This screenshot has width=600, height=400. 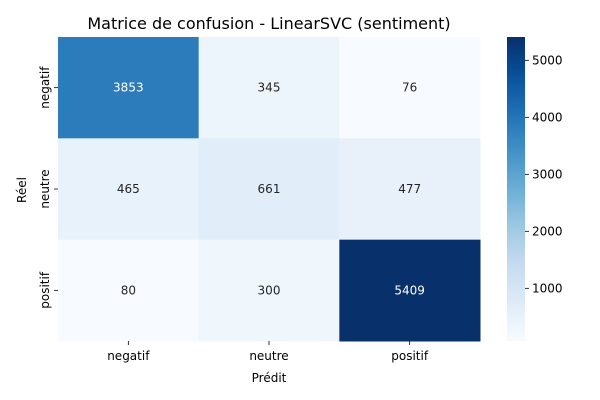 I want to click on colorbar-tick-label: 5000, so click(x=547, y=60).